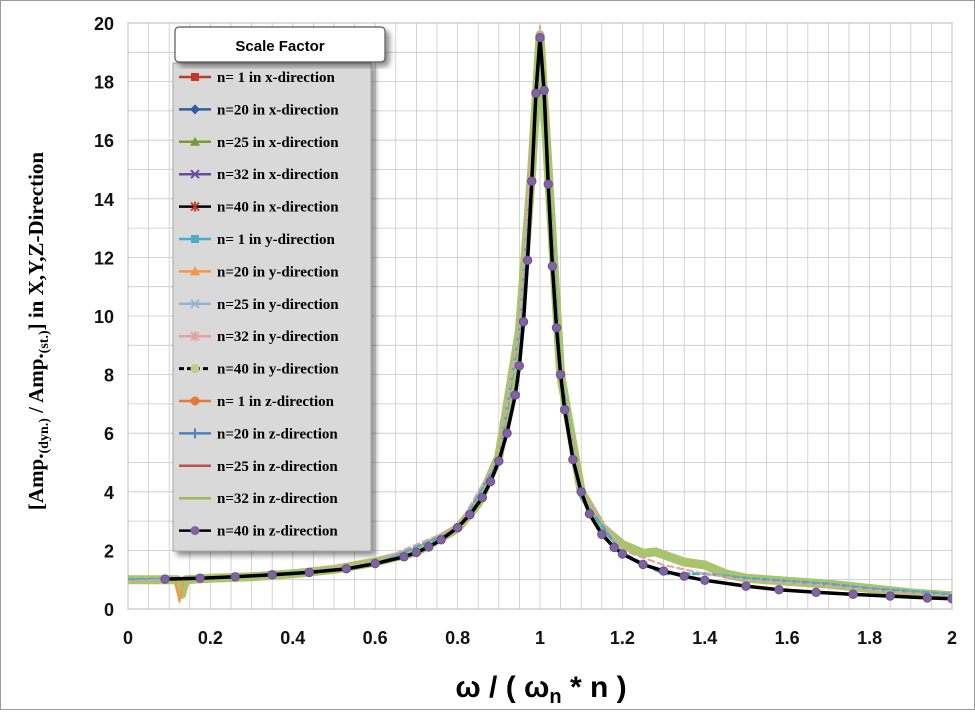  I want to click on x-tick-label: 1.4, so click(704, 638).